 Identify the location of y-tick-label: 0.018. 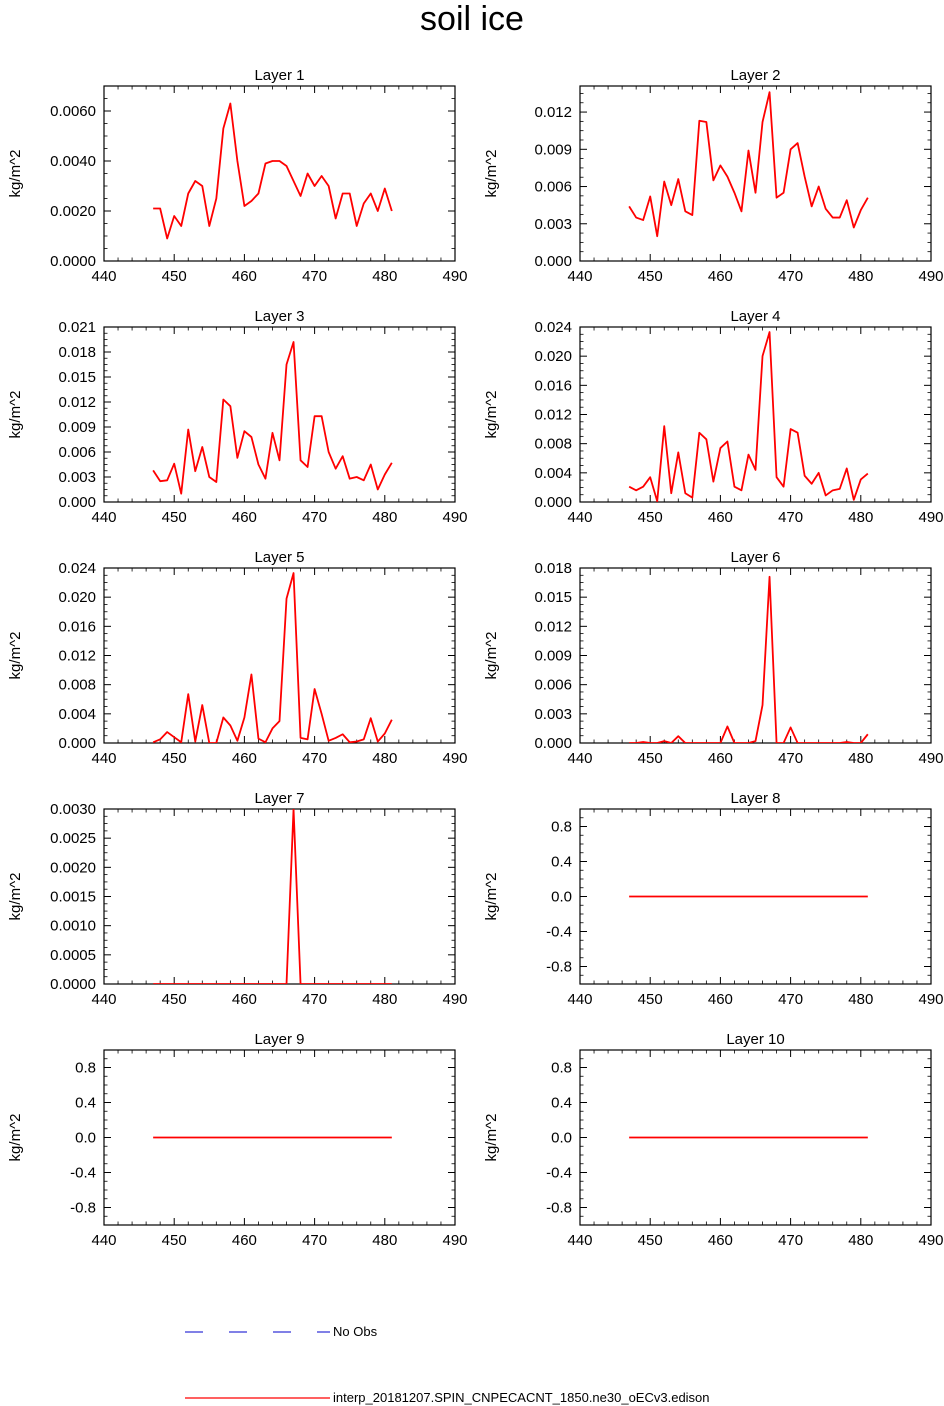
(553, 568).